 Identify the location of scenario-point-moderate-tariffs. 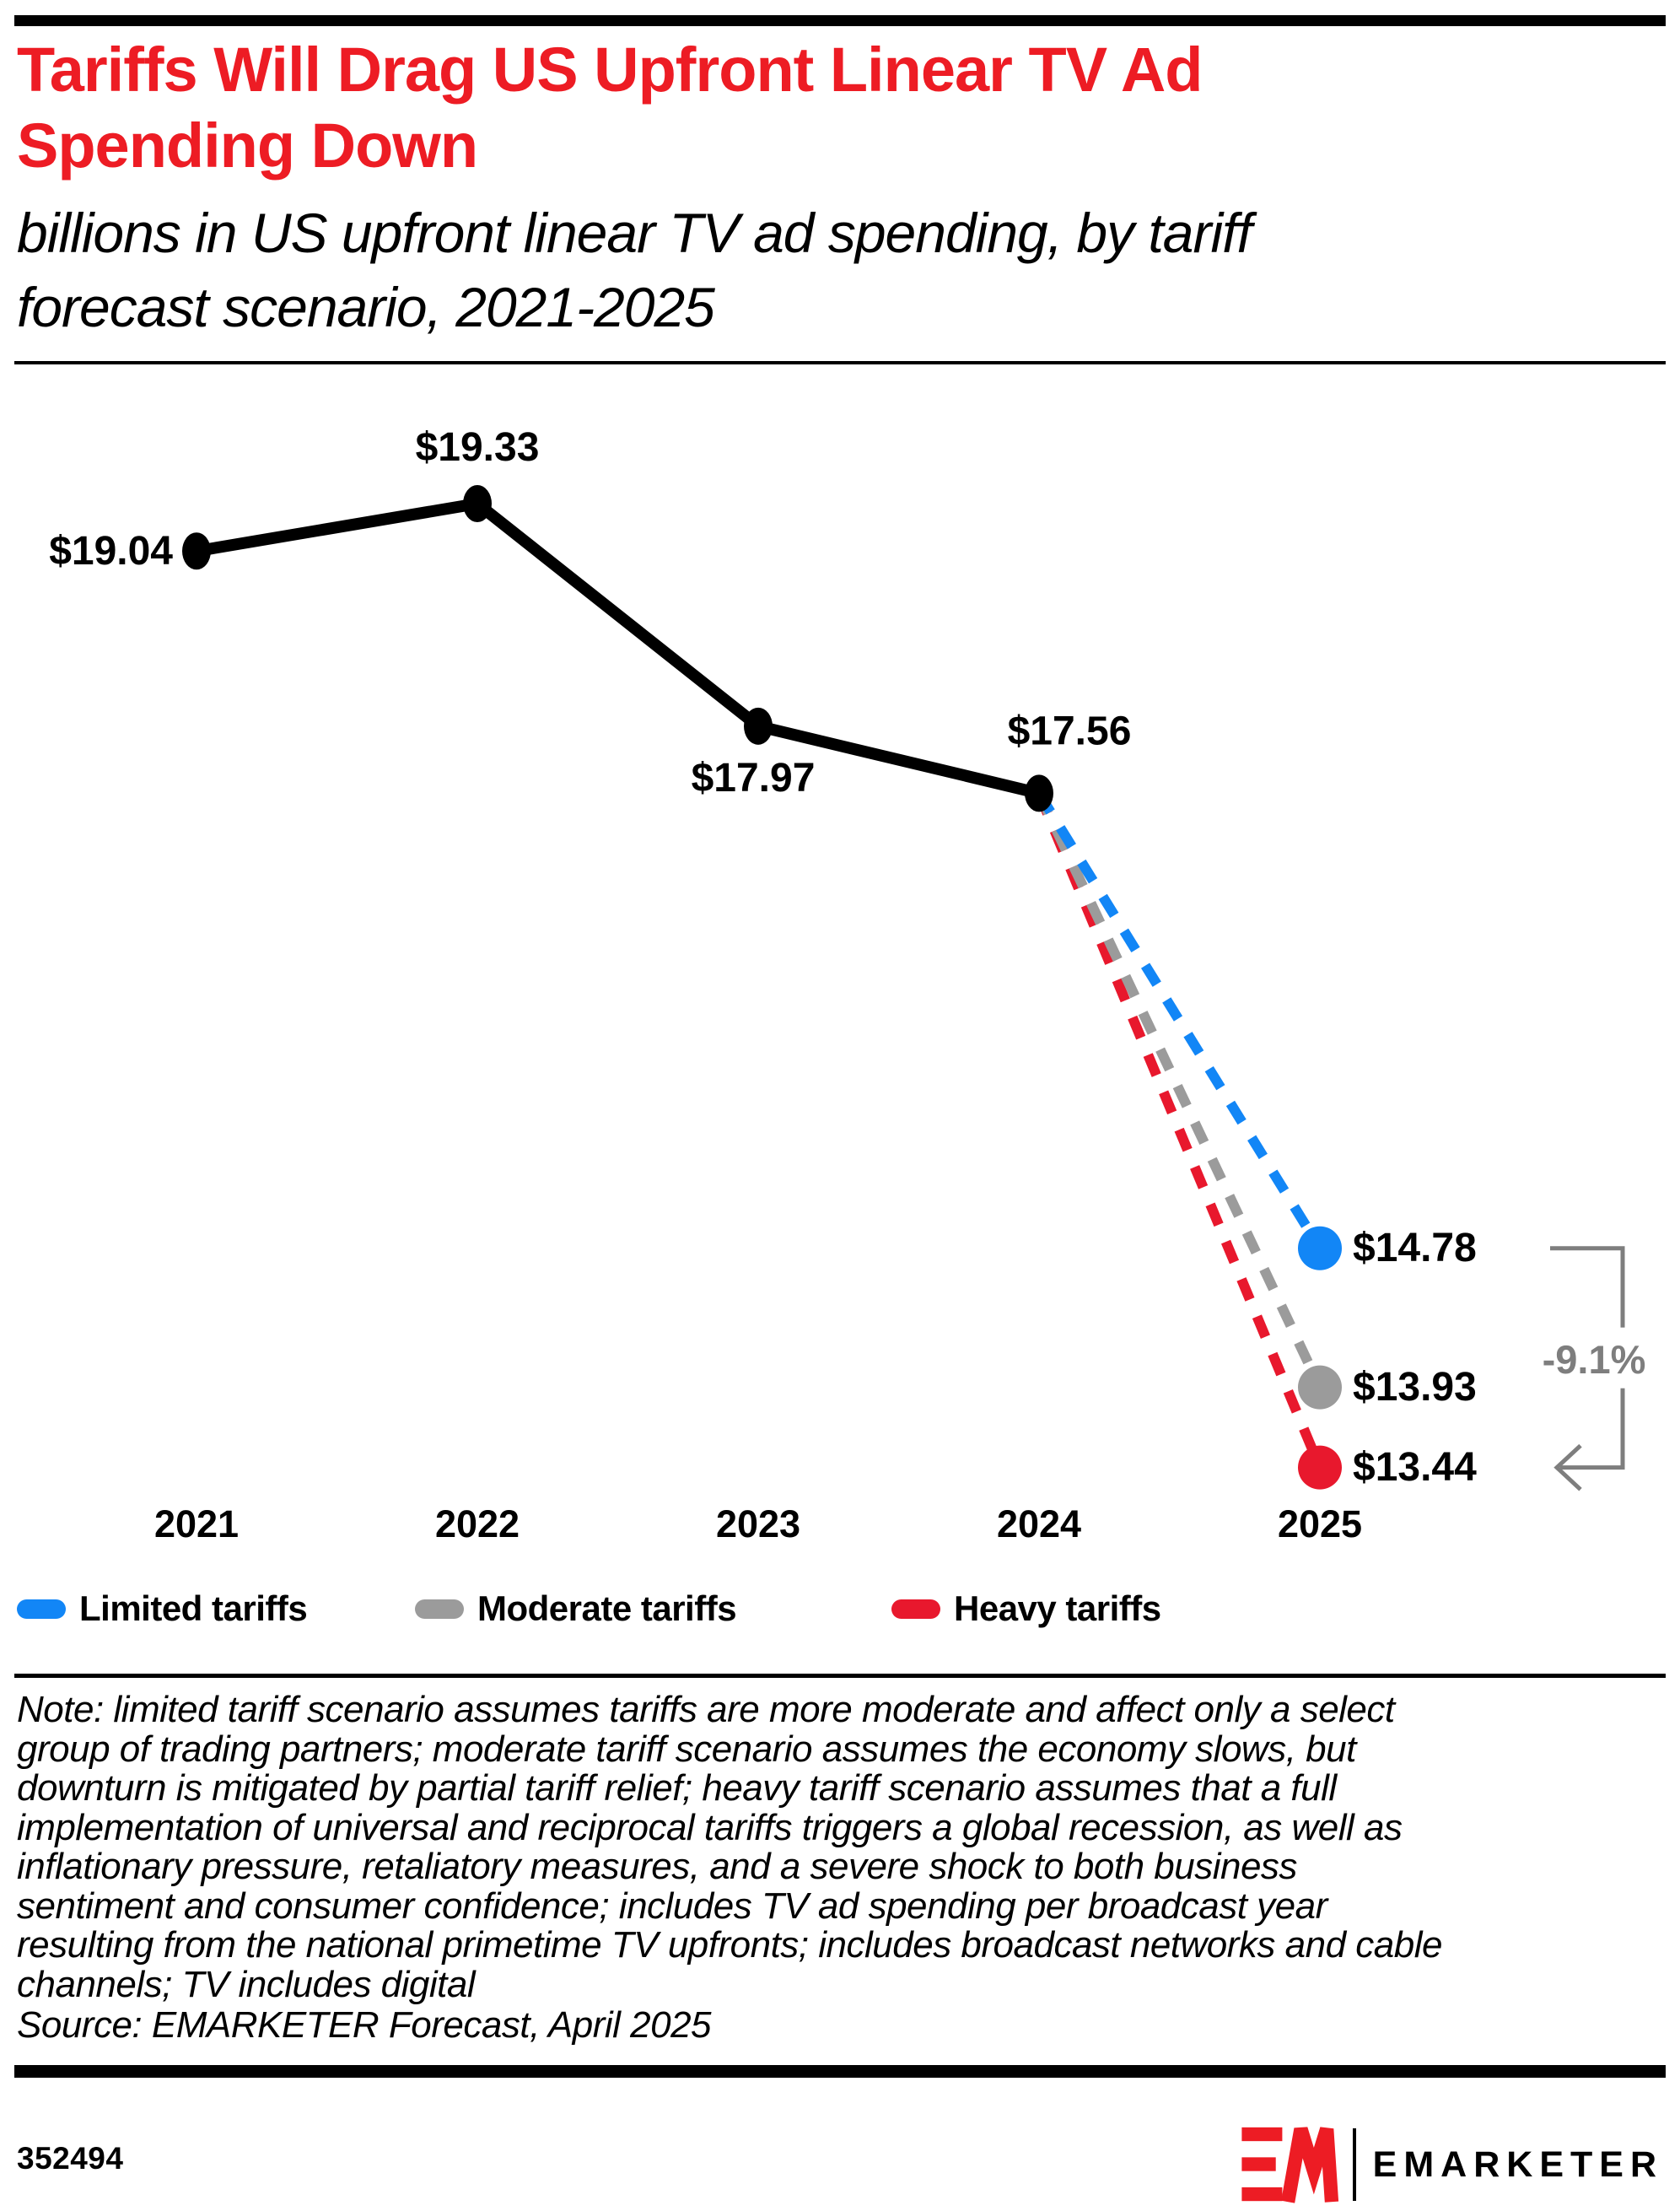
(1320, 1387).